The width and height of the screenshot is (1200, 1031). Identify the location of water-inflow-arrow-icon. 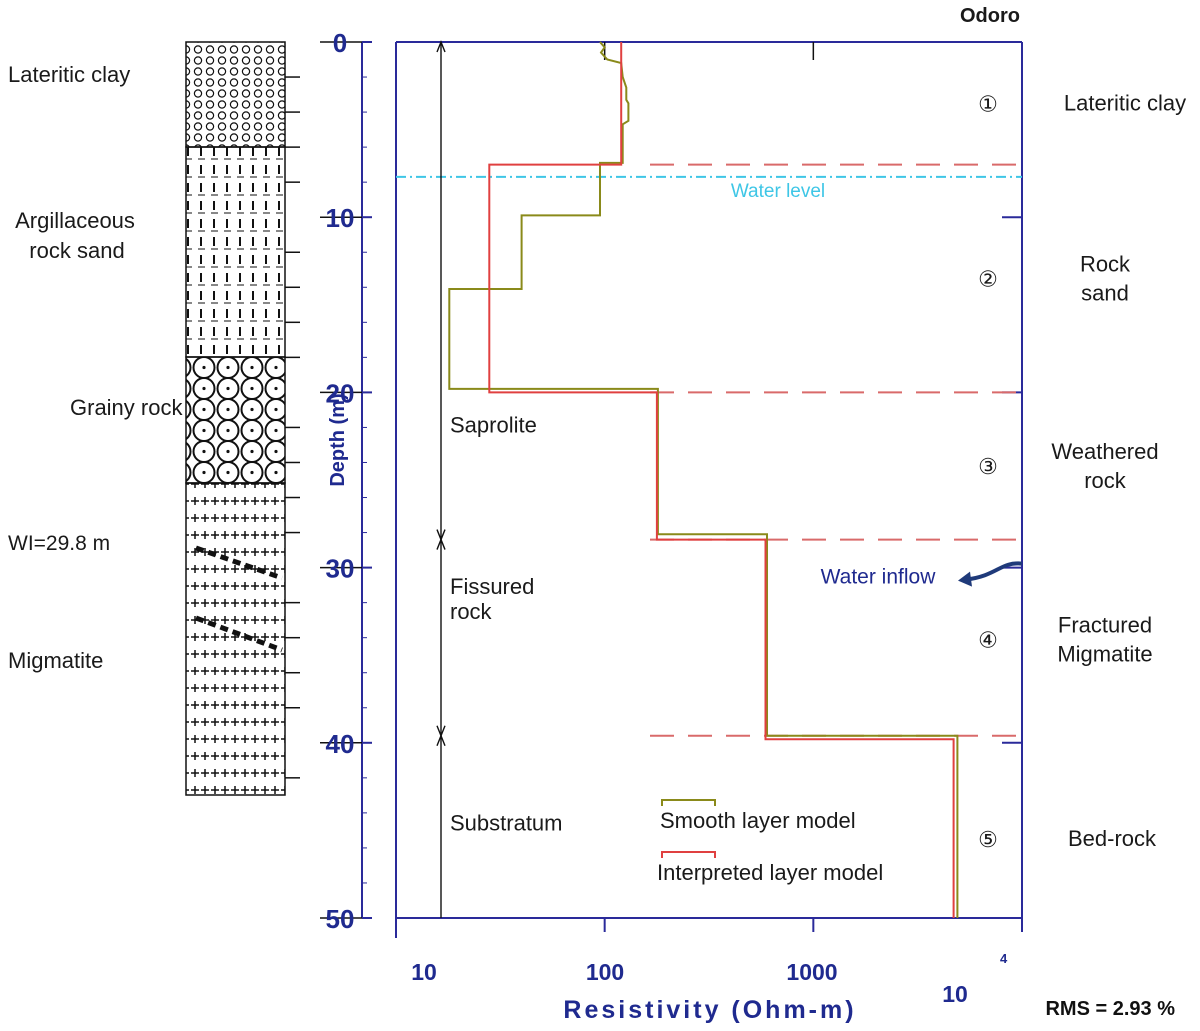
(994, 571).